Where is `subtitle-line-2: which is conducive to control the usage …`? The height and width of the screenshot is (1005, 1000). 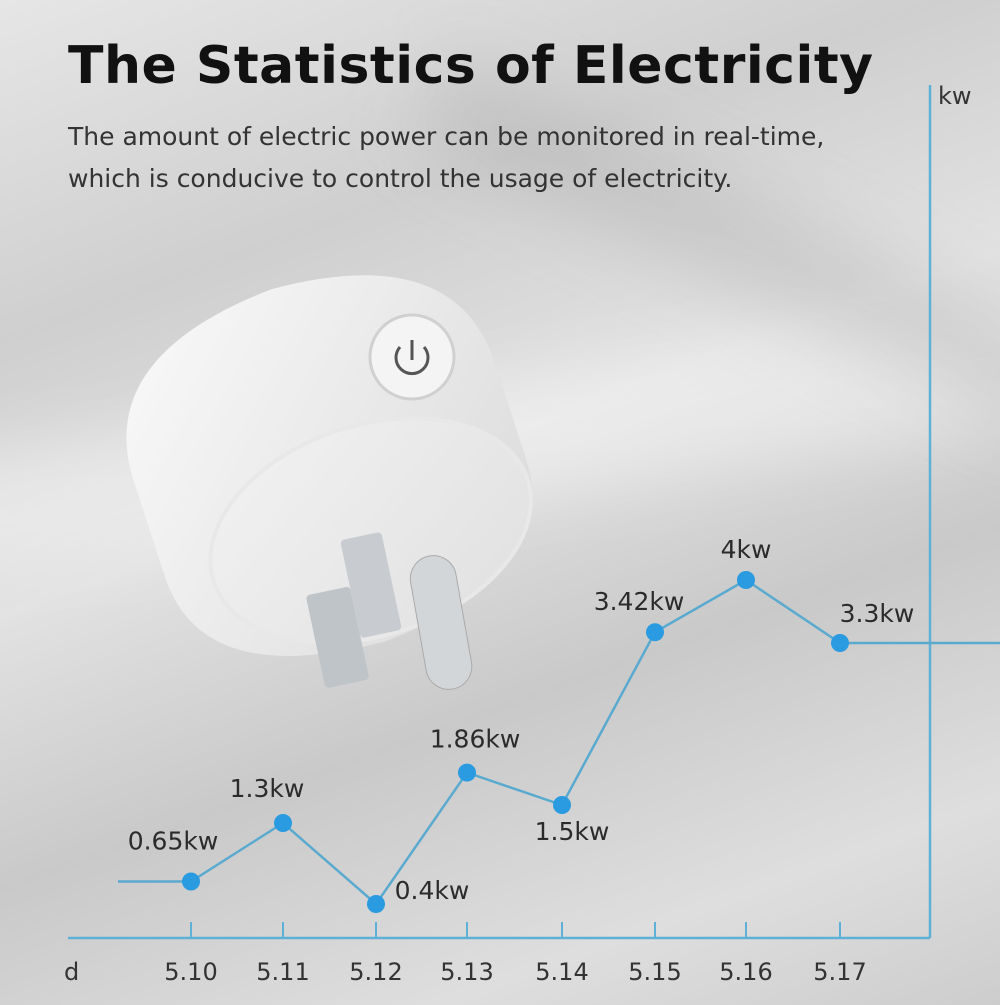
subtitle-line-2: which is conducive to control the usage … is located at coordinates (400, 178).